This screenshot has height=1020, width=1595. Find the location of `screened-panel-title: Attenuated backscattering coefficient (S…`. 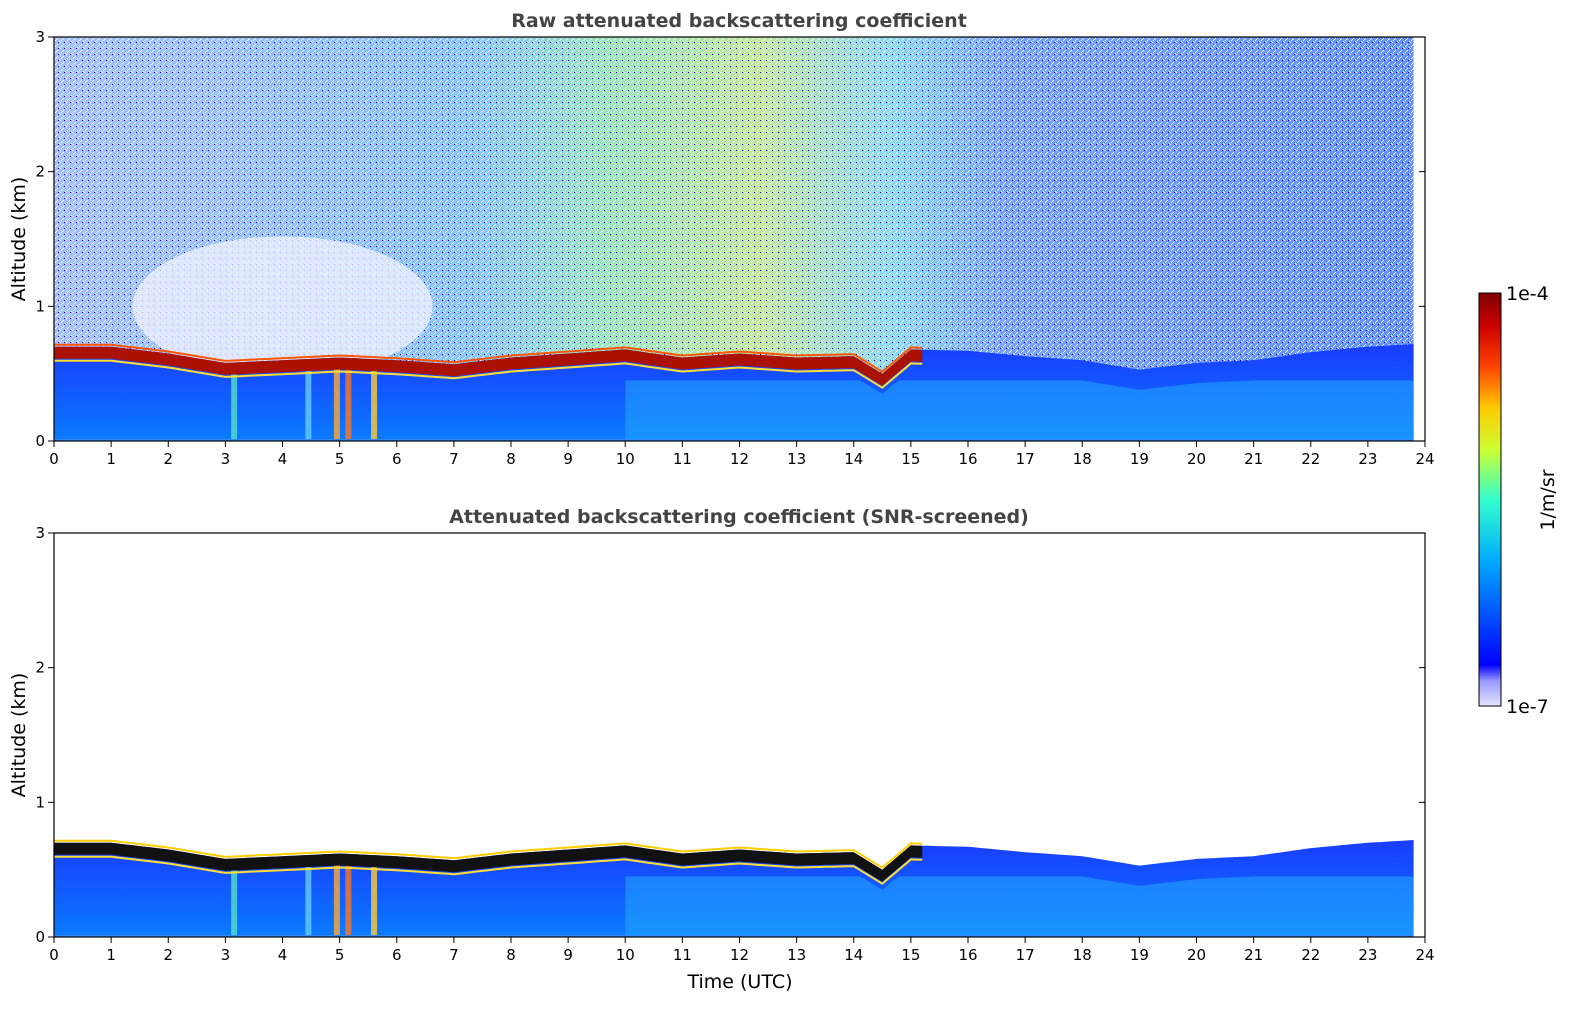

screened-panel-title: Attenuated backscattering coefficient (S… is located at coordinates (739, 517).